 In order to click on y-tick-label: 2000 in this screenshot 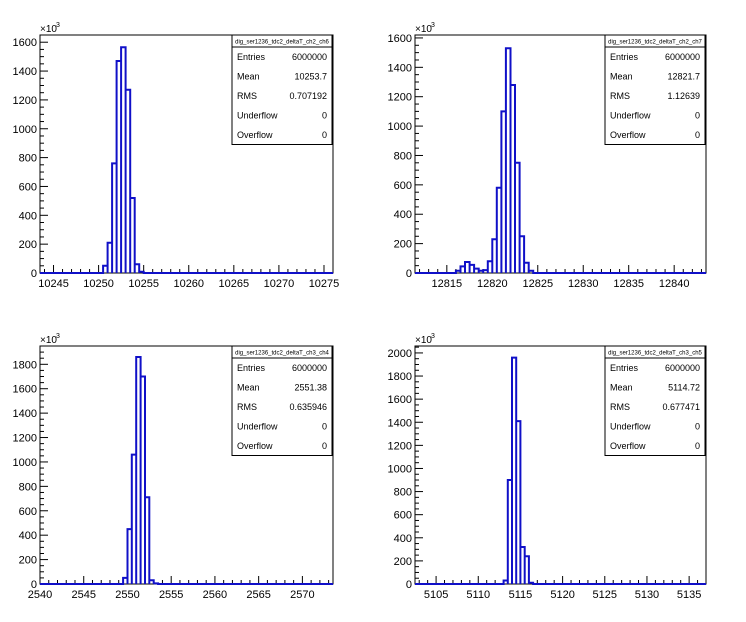, I will do `click(400, 354)`.